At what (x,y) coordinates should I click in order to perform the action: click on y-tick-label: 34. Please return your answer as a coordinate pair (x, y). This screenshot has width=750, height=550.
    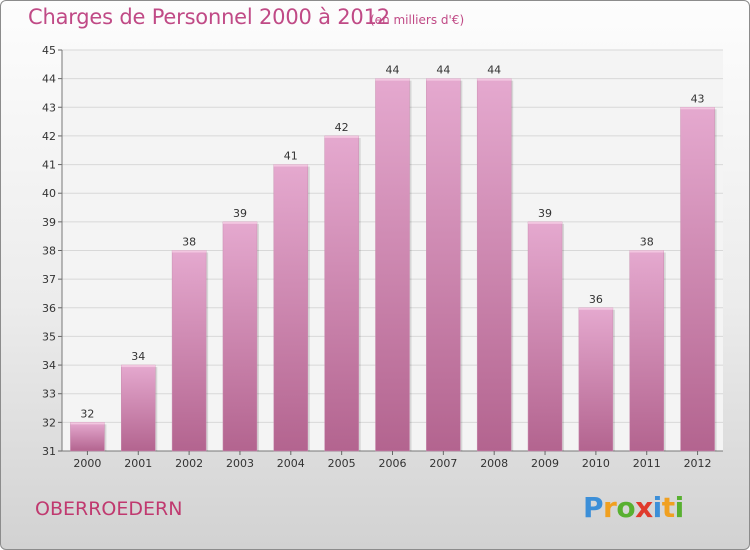
    Looking at the image, I should click on (49, 365).